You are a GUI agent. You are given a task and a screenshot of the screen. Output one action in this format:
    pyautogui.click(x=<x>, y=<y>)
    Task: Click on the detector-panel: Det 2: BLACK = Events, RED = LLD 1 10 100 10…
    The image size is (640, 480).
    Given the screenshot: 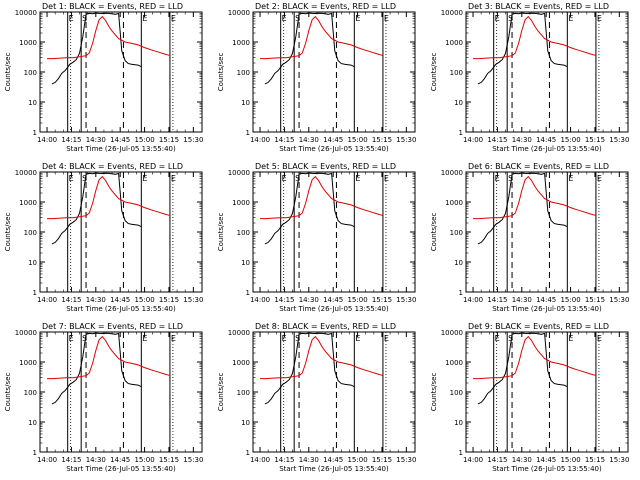 What is the action you would take?
    pyautogui.click(x=316, y=77)
    